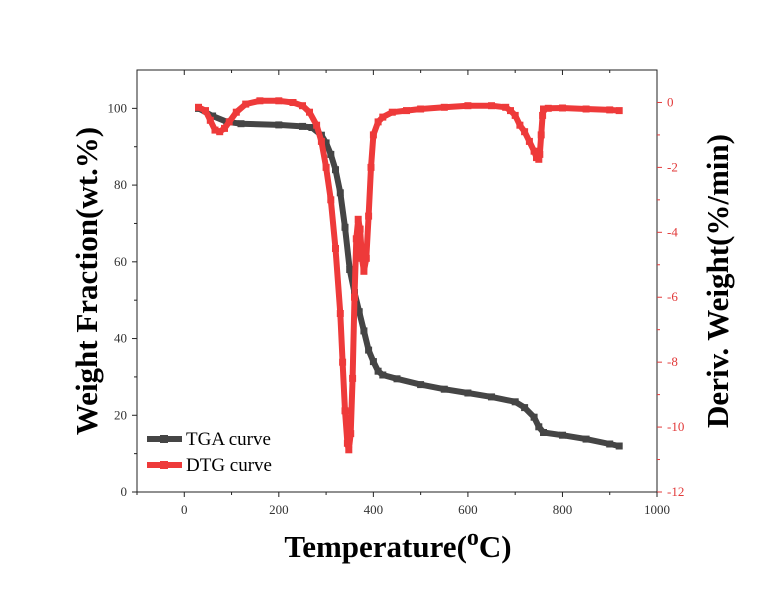  I want to click on right-tick-label: -10, so click(675, 426).